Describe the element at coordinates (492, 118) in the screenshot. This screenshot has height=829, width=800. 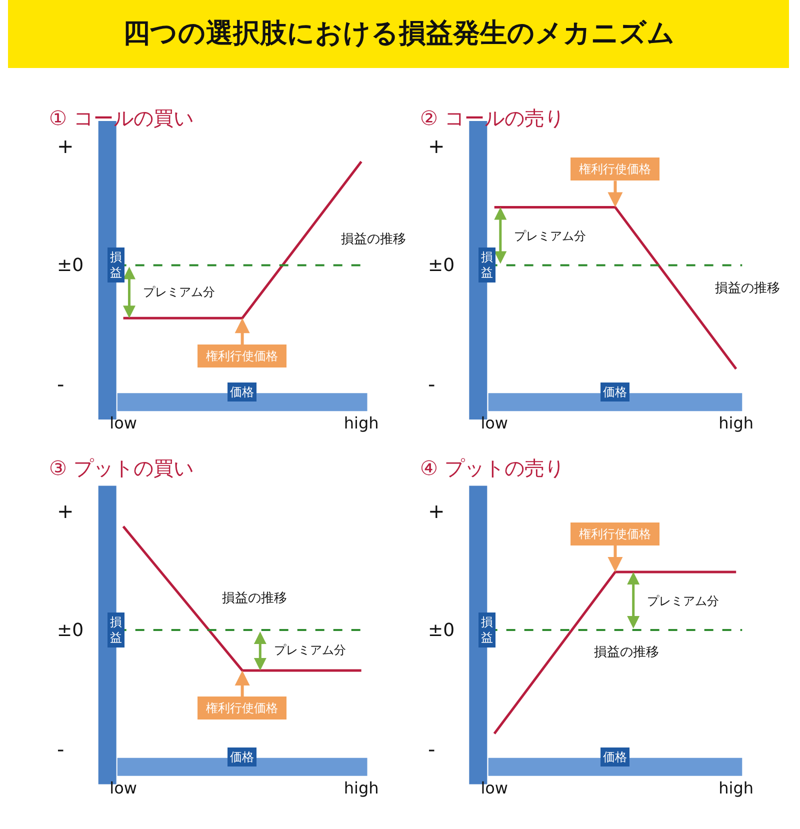
I see `chart-title: ② コールの売り` at that location.